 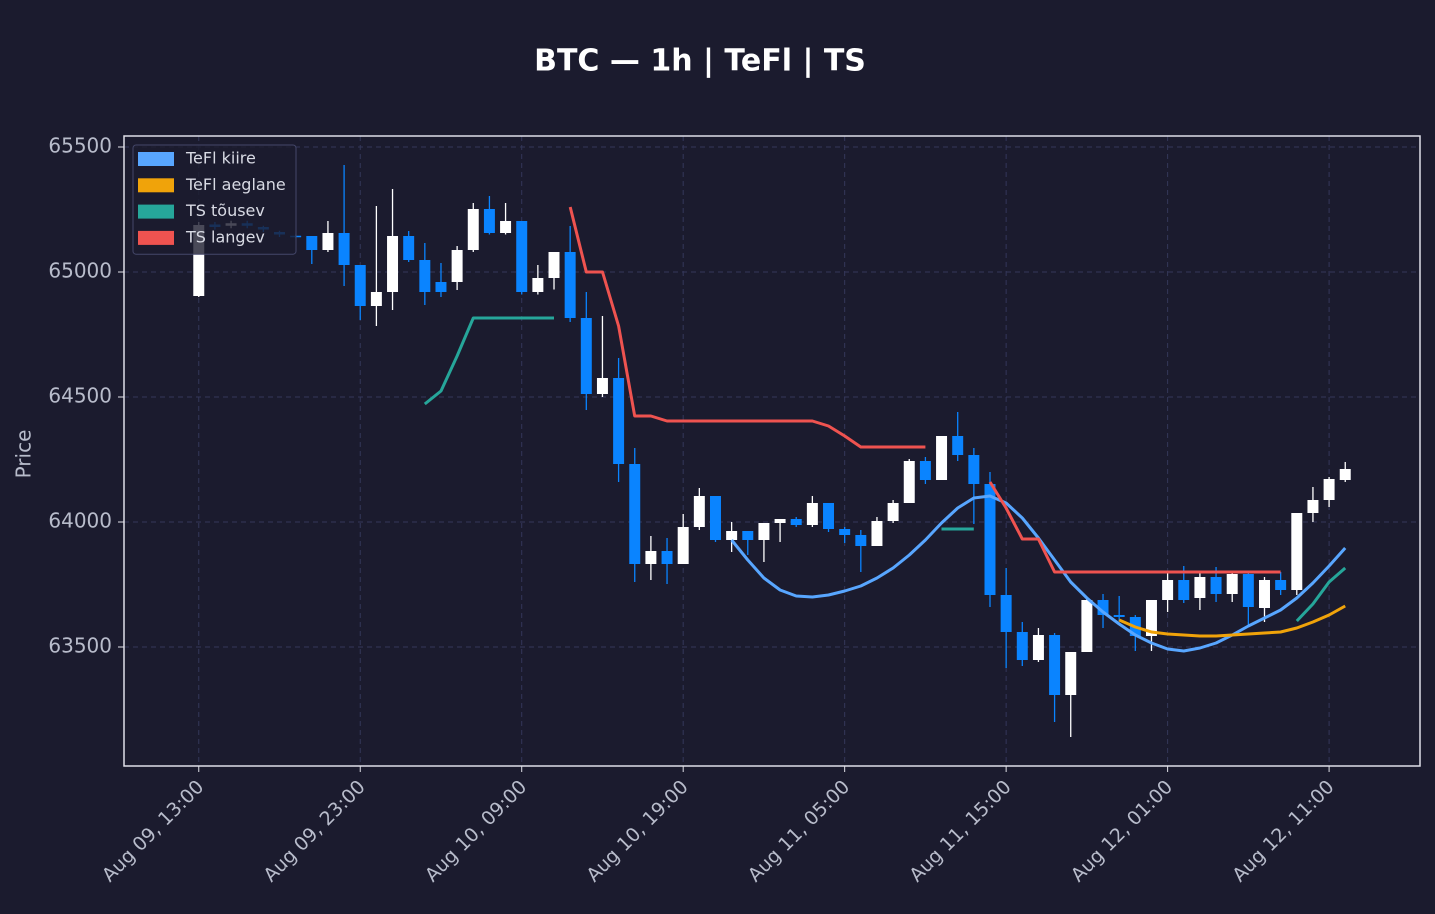 I want to click on y-tick-label: 64000, so click(x=80, y=521).